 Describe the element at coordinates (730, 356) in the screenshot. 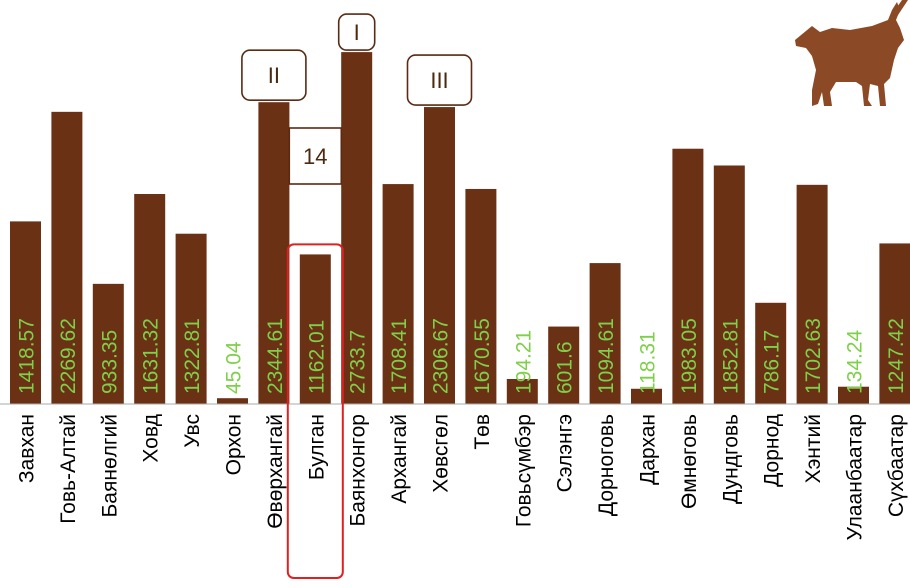

I see `data-label-18: 1852.81` at that location.